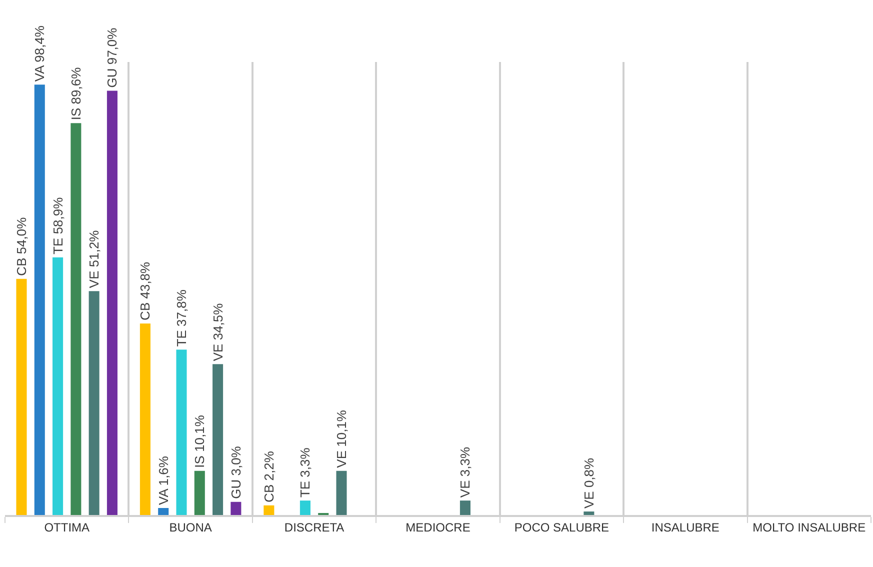  Describe the element at coordinates (76, 93) in the screenshot. I see `data-label: IS 89,6%` at that location.